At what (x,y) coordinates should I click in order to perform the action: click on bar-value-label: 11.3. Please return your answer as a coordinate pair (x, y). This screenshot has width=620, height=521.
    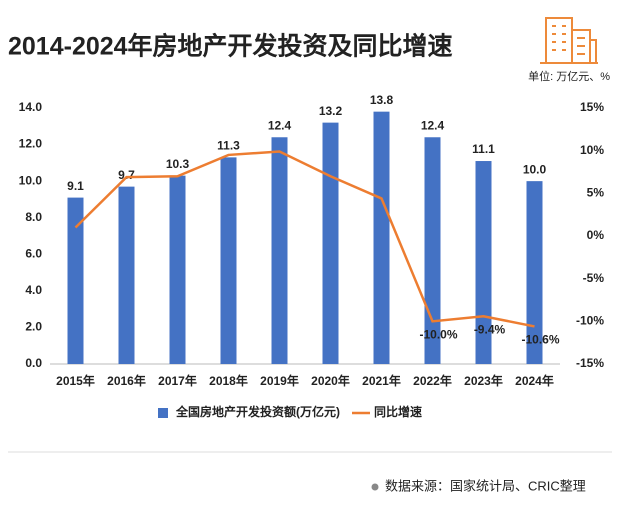
    Looking at the image, I should click on (228, 146).